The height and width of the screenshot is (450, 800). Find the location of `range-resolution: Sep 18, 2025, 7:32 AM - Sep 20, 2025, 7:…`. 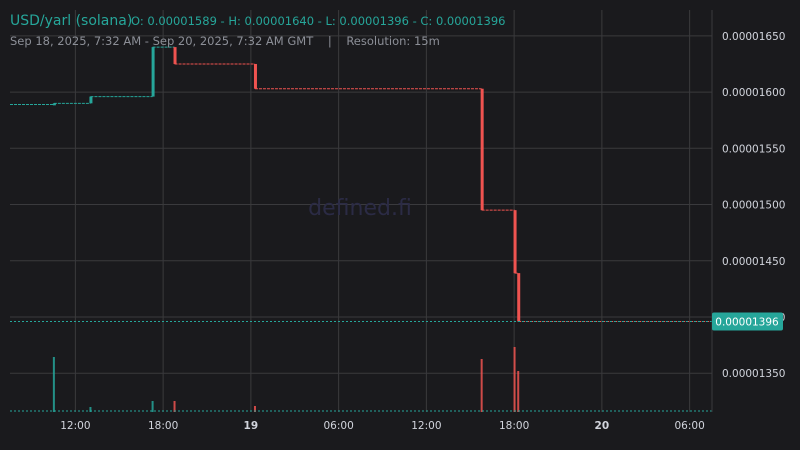

range-resolution: Sep 18, 2025, 7:32 AM - Sep 20, 2025, 7:… is located at coordinates (225, 41).